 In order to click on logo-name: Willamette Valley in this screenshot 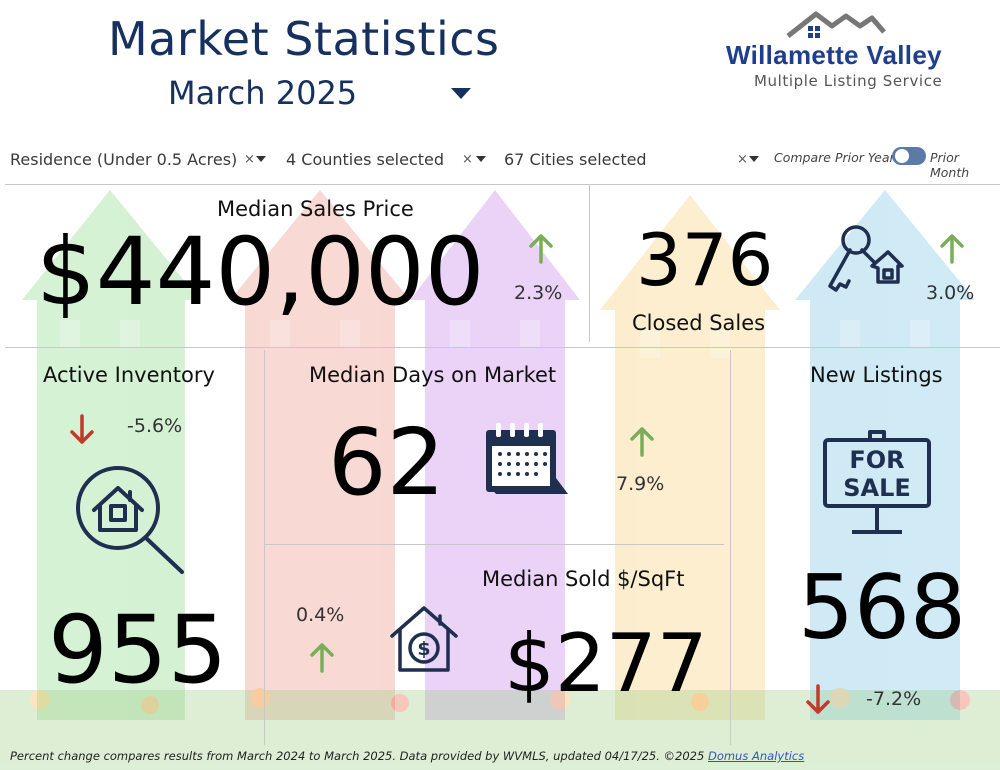, I will do `click(834, 55)`.